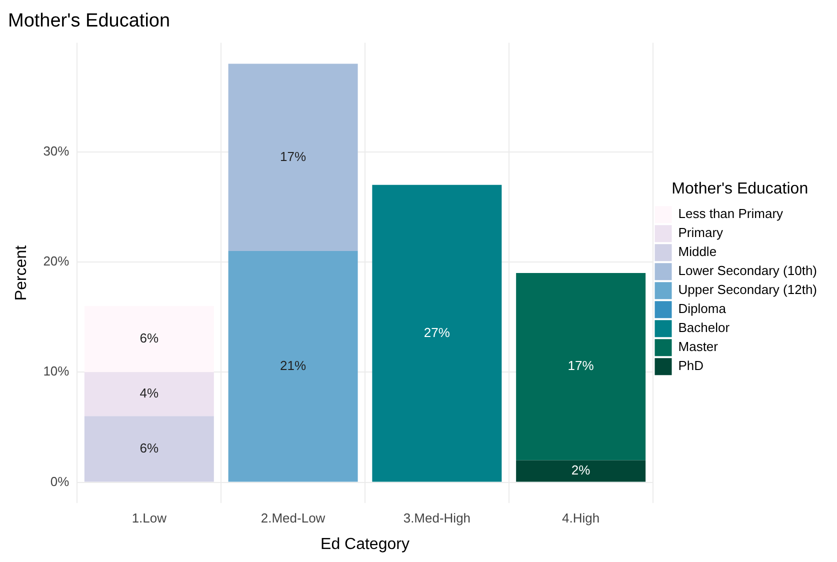  Describe the element at coordinates (701, 232) in the screenshot. I see `legend-label: Primary` at that location.